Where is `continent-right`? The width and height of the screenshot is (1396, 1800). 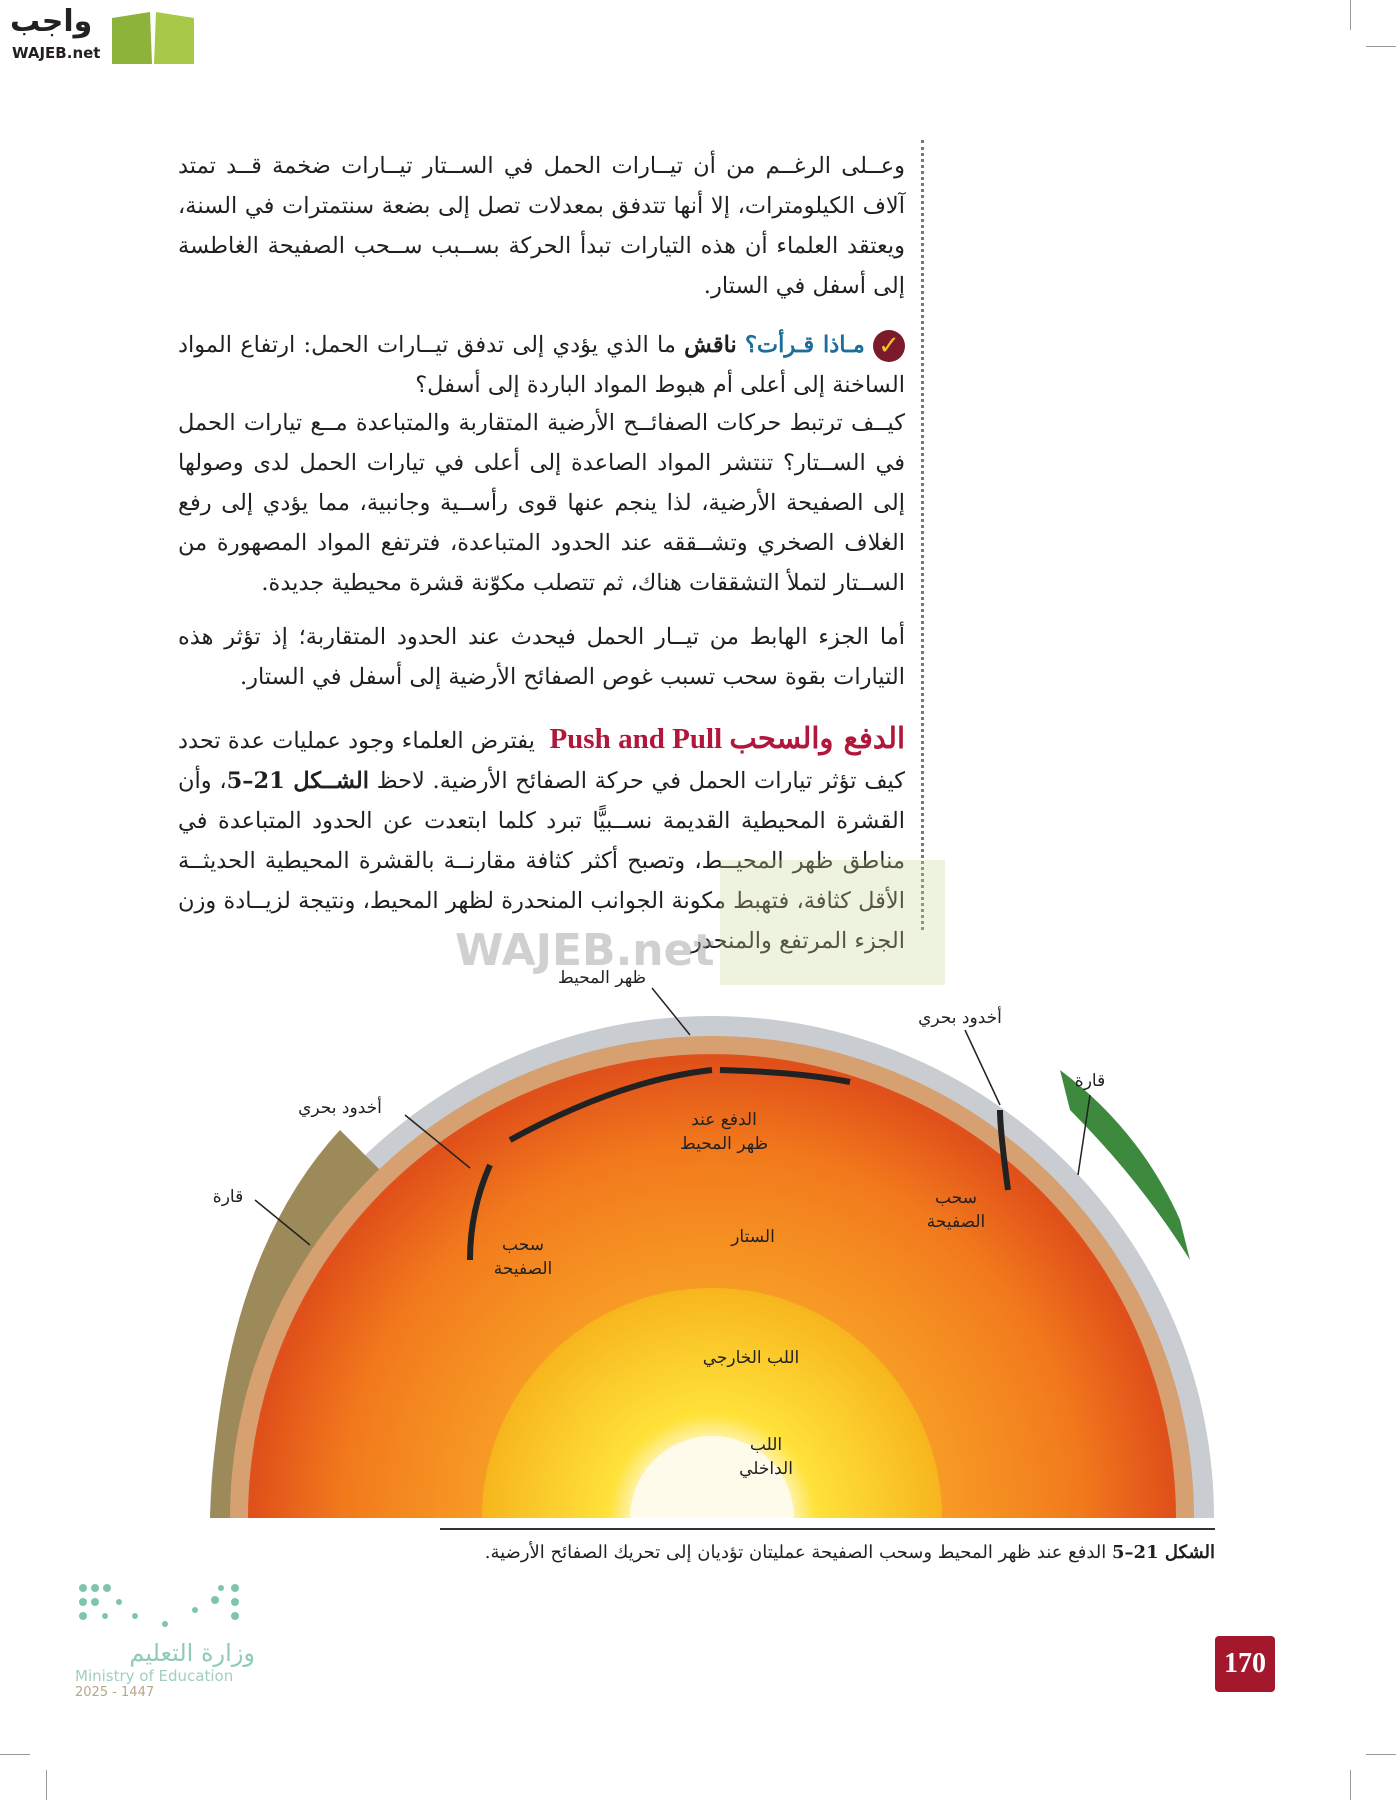 continent-right is located at coordinates (1125, 1165).